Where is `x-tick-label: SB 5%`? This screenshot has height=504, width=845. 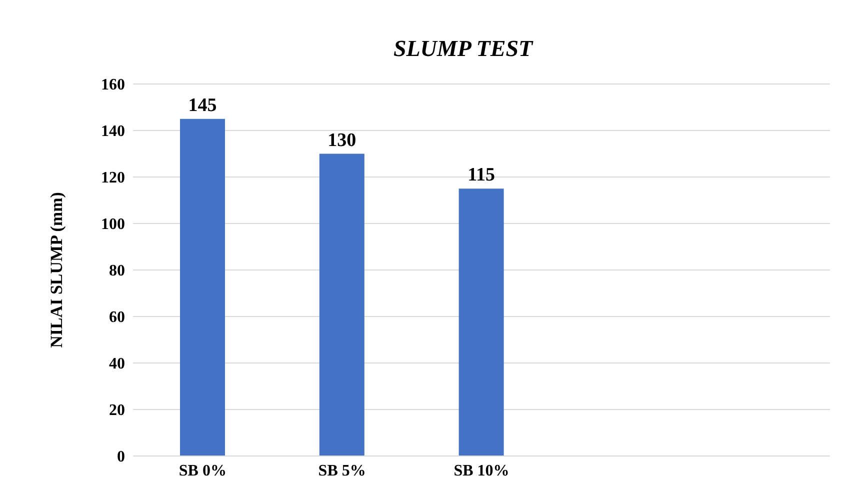 x-tick-label: SB 5% is located at coordinates (342, 471).